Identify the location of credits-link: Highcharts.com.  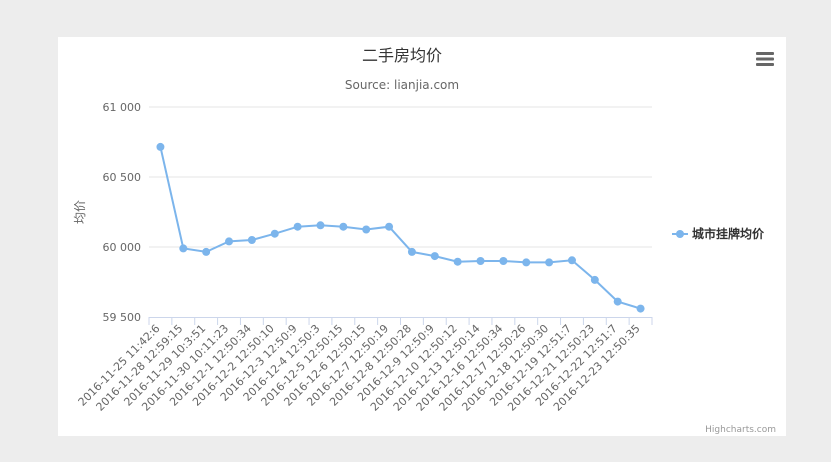
(740, 430).